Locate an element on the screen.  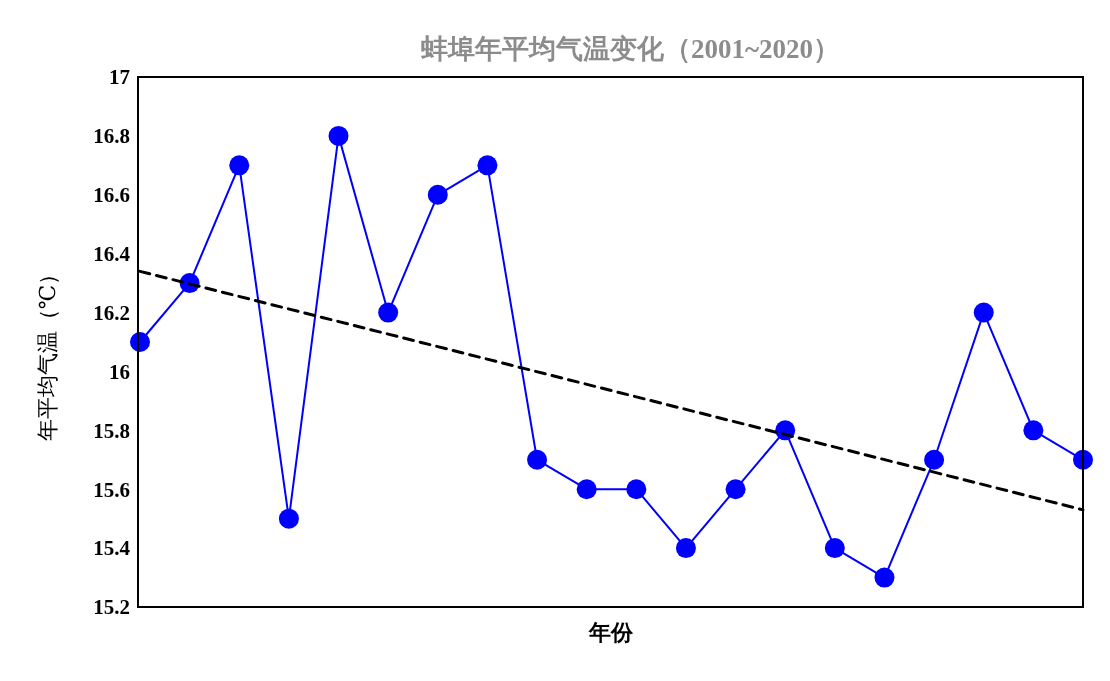
y-tick-label: 17 is located at coordinates (119, 77).